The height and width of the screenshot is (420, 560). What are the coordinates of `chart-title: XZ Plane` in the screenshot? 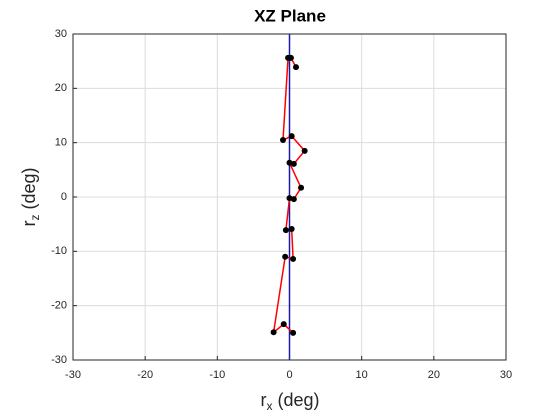 It's located at (290, 15).